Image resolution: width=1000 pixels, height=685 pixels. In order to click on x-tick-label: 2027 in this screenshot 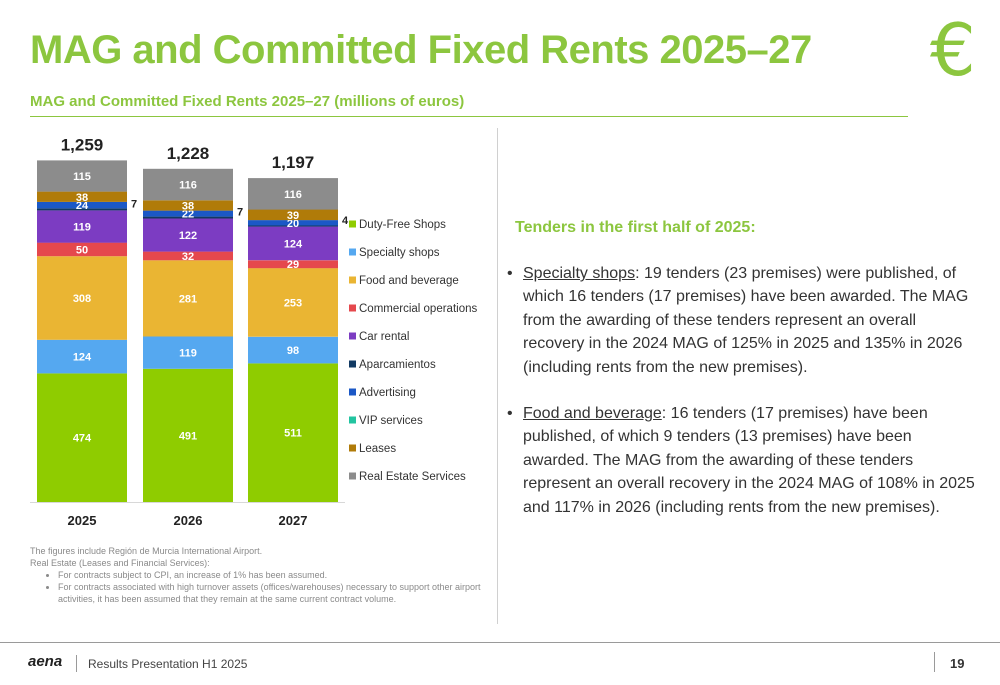, I will do `click(293, 520)`.